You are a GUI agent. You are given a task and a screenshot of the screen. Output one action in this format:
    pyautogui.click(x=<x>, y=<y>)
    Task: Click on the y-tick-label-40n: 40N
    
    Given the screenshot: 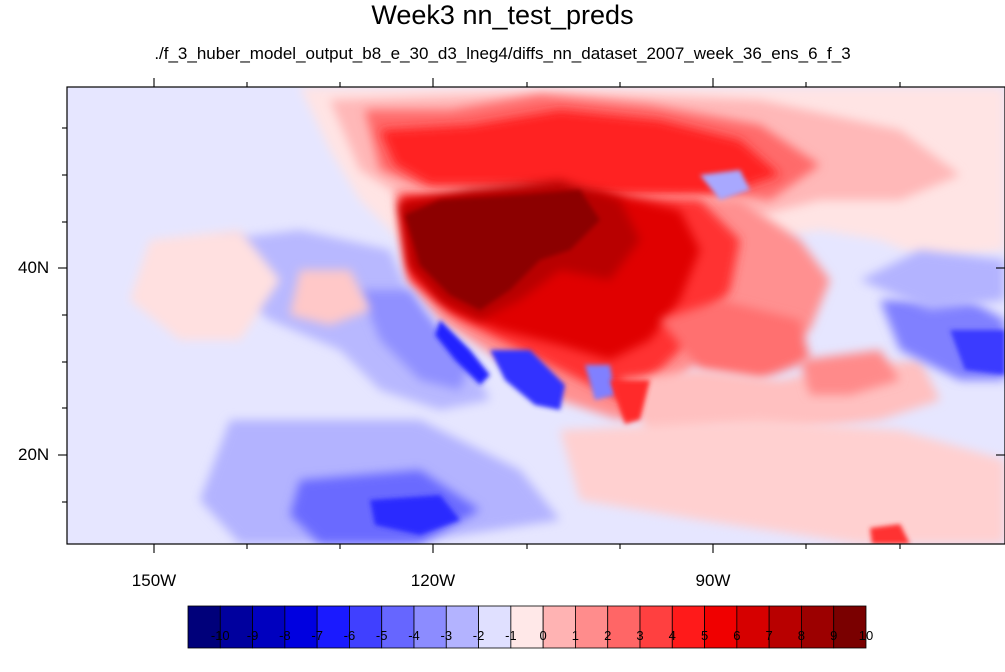 What is the action you would take?
    pyautogui.click(x=34, y=267)
    